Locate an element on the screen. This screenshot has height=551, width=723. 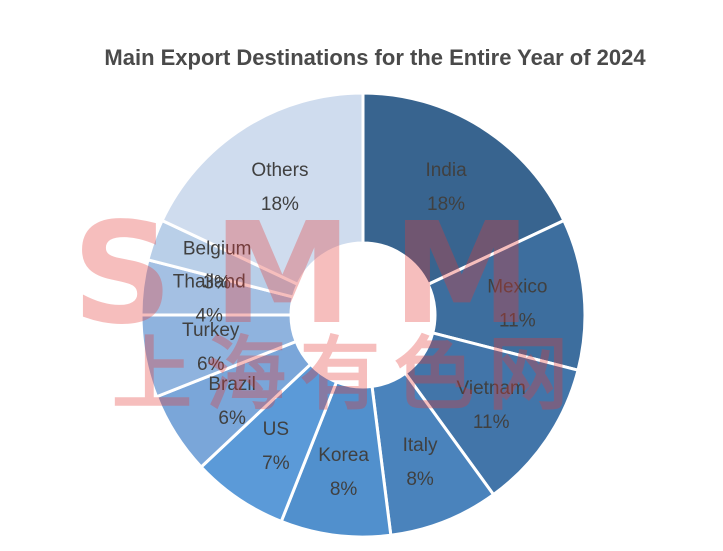
slice-label-vietnam: Vietnam is located at coordinates (491, 388).